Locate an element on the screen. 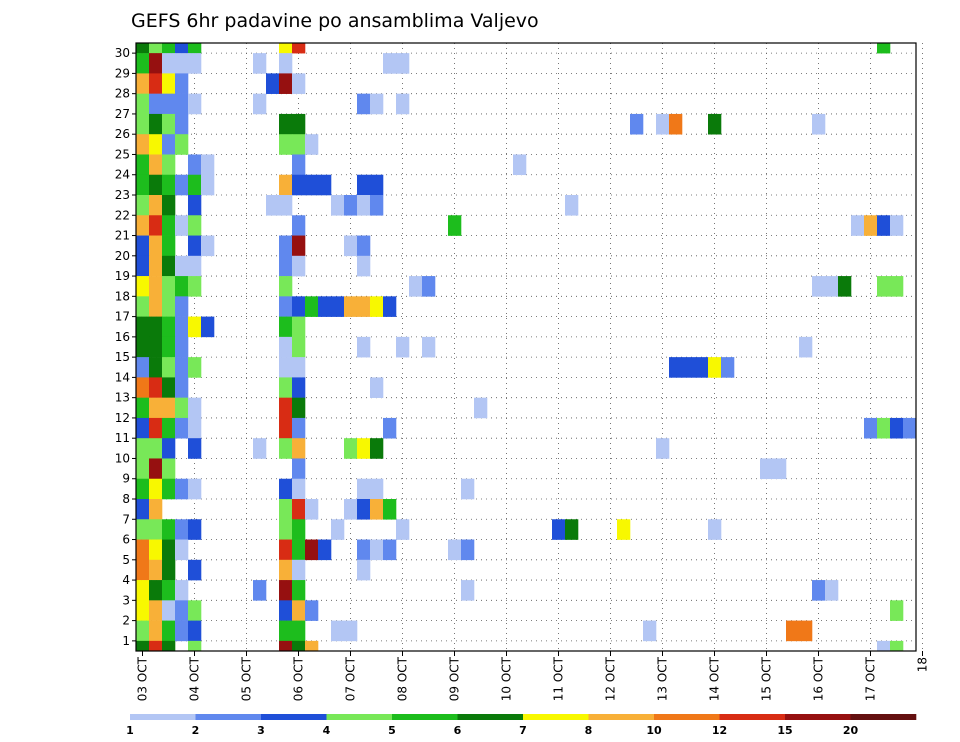 The height and width of the screenshot is (742, 960). colorbar-legend: 1 2 3 4 5 6 7 8 10 12 15 20 is located at coordinates (521, 725).